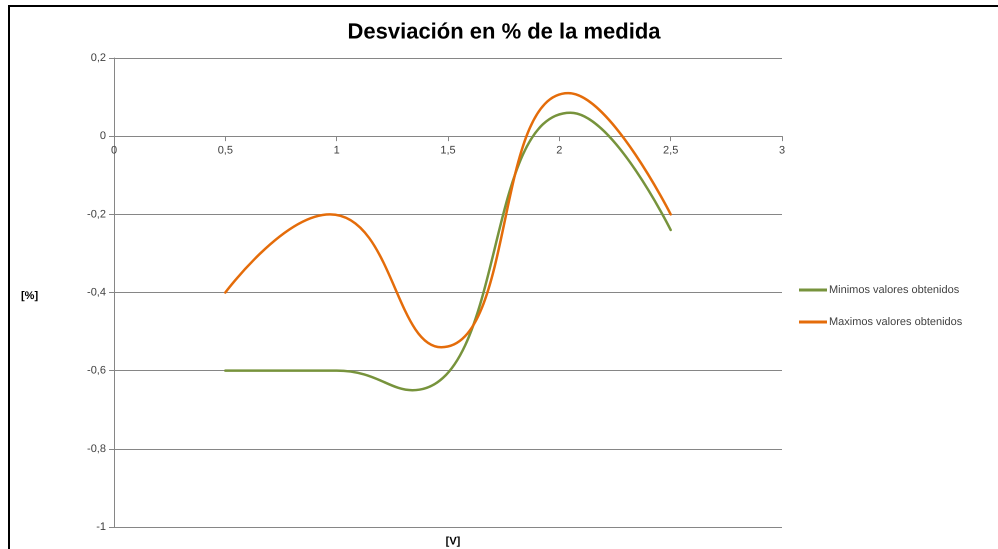  Describe the element at coordinates (894, 290) in the screenshot. I see `legend-label: Minimos valores obtenidos` at that location.